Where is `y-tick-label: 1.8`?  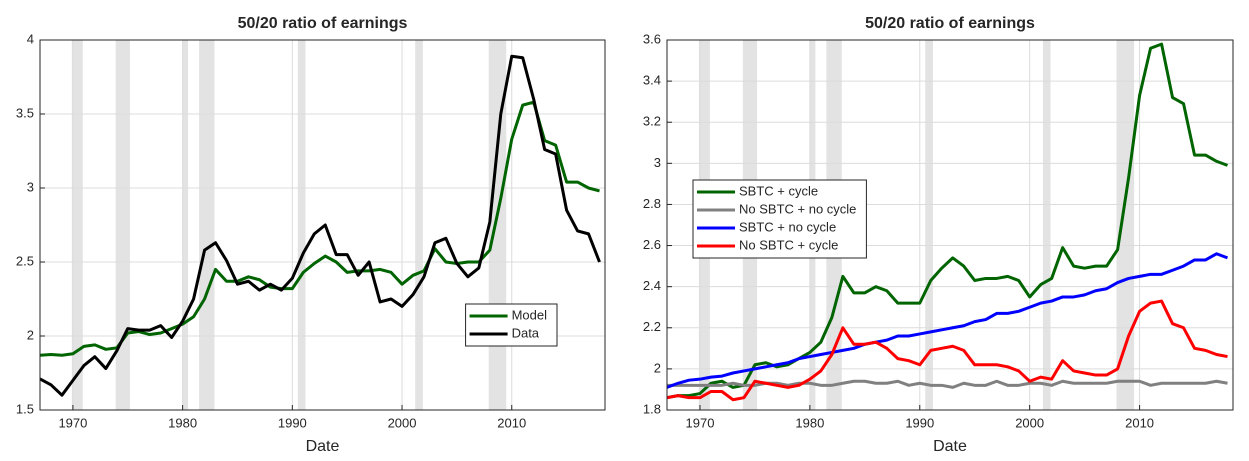
y-tick-label: 1.8 is located at coordinates (652, 408).